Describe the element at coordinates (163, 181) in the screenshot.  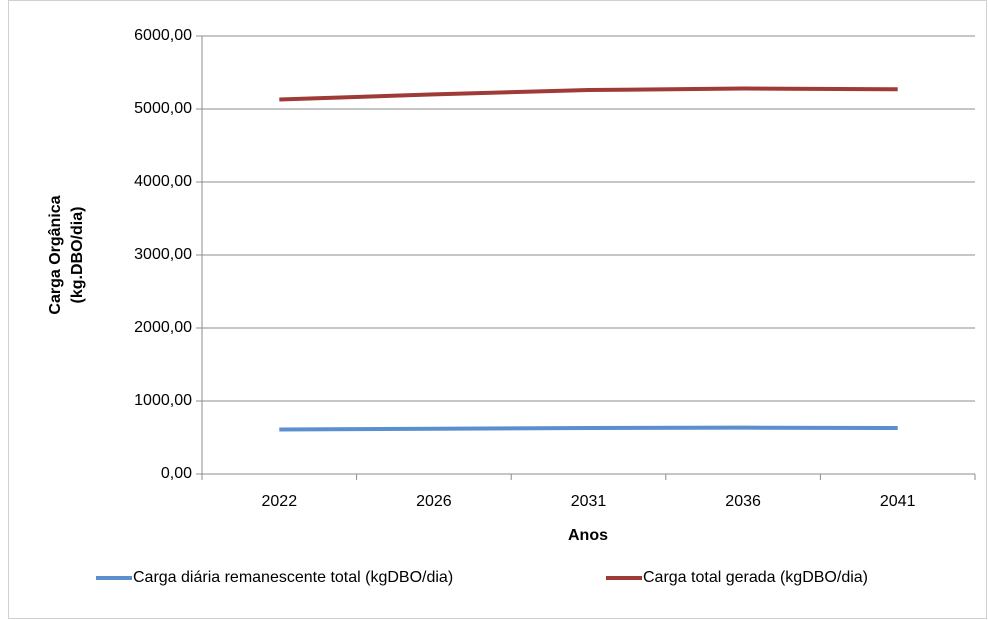
I see `y-tick-label: 4000,00` at that location.